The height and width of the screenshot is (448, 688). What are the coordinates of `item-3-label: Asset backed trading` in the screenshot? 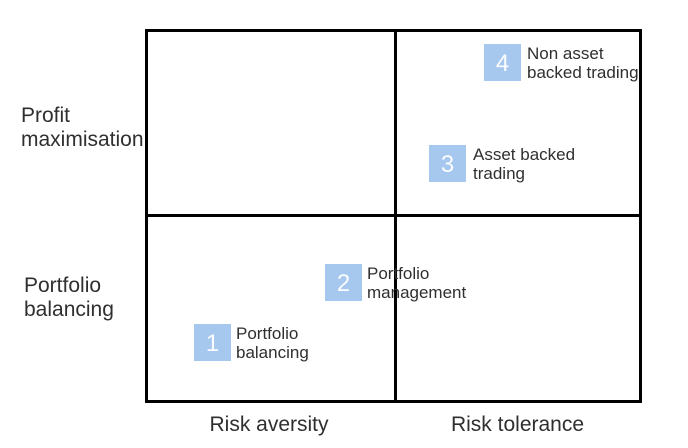 It's located at (524, 164).